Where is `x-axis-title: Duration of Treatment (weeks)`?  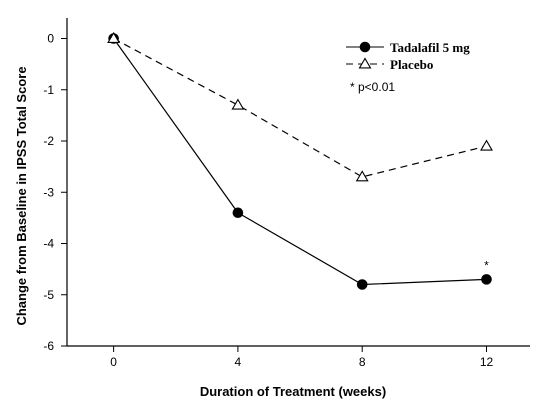
x-axis-title: Duration of Treatment (weeks) is located at coordinates (293, 391).